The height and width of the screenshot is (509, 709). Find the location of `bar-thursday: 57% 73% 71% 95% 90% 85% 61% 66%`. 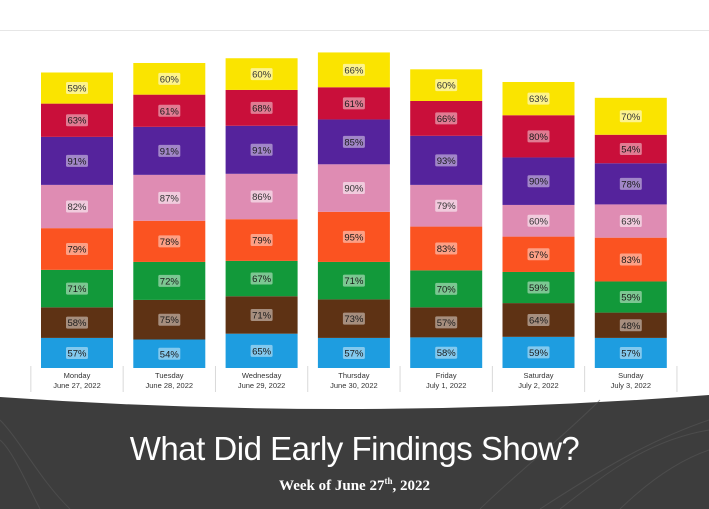

bar-thursday: 57% 73% 71% 95% 90% 85% 61% 66% is located at coordinates (353, 210).